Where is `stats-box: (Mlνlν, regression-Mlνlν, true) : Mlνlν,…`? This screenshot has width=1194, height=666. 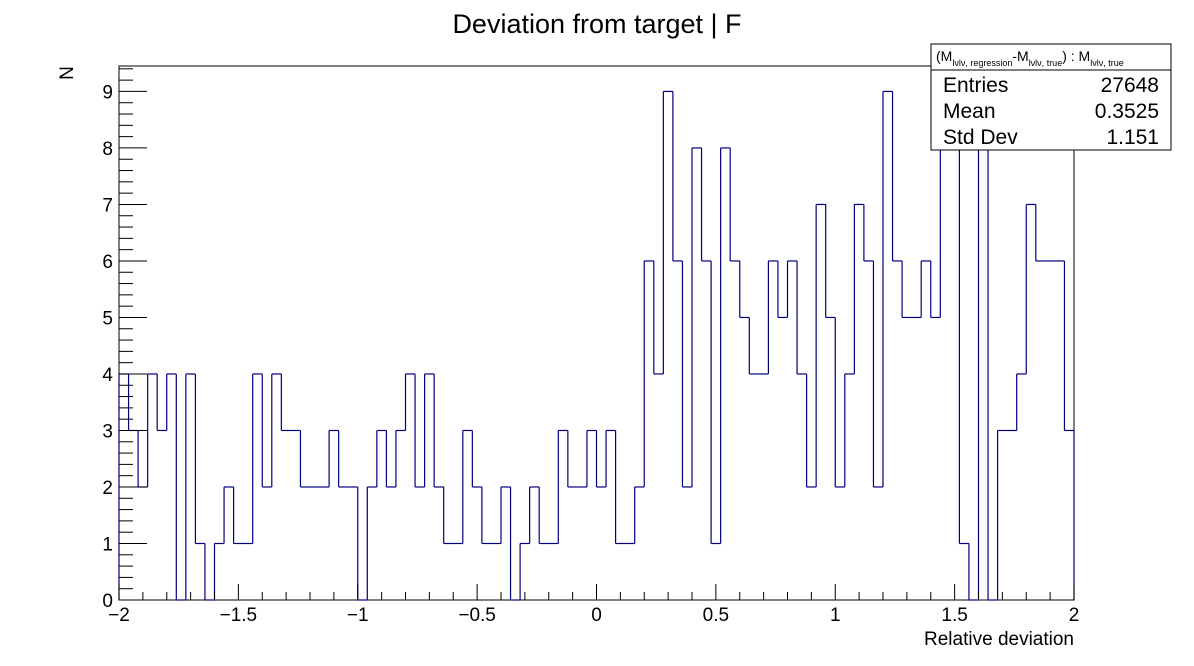 stats-box: (Mlνlν, regression-Mlνlν, true) : Mlνlν,… is located at coordinates (1051, 97).